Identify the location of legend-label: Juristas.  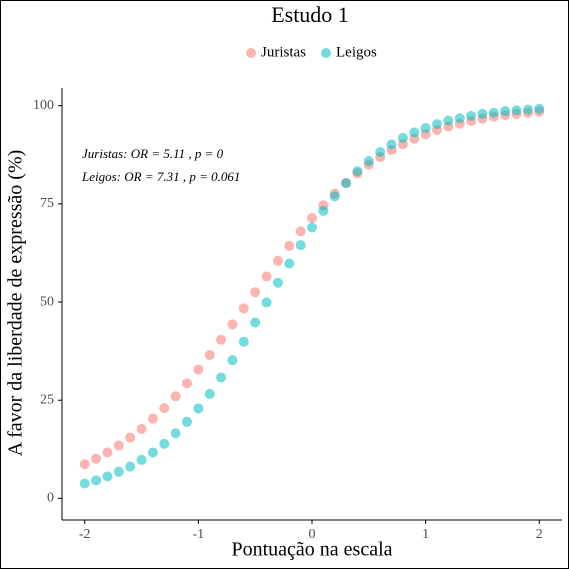
(283, 52).